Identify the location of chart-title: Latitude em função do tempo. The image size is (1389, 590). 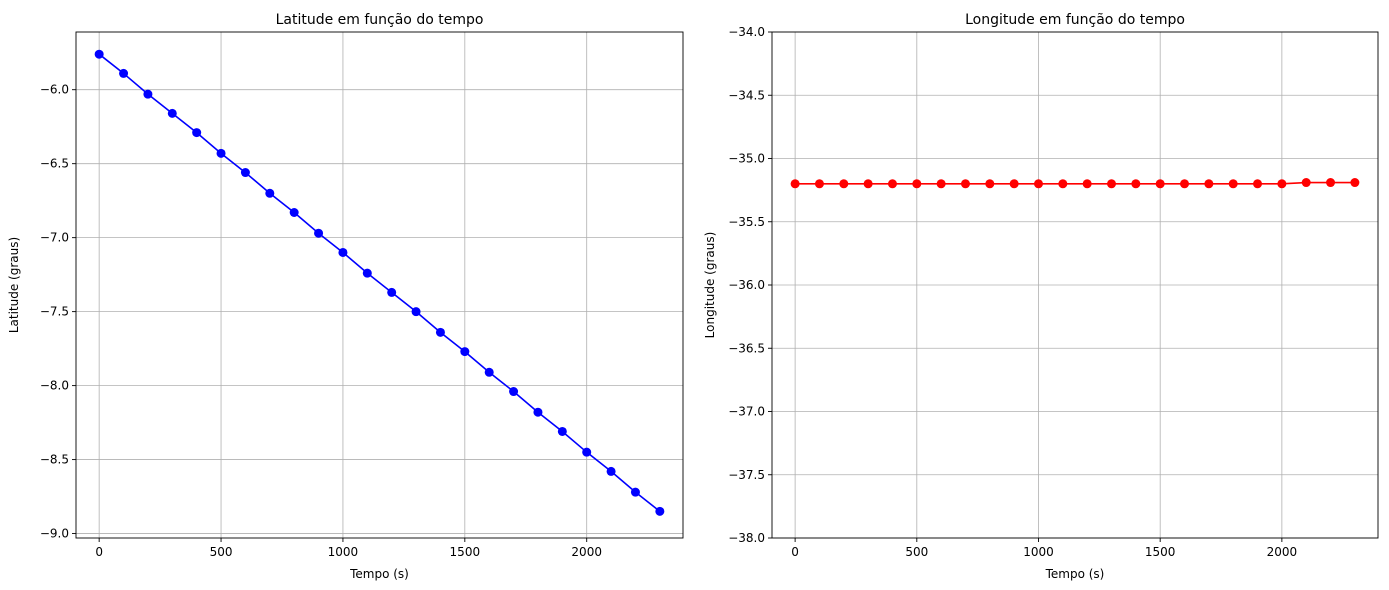
(380, 20).